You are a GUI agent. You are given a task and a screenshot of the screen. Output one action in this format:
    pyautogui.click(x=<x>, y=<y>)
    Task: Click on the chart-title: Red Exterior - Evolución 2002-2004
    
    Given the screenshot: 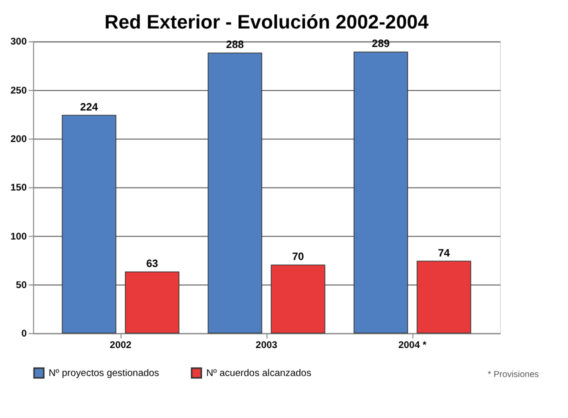 What is the action you would take?
    pyautogui.click(x=266, y=23)
    